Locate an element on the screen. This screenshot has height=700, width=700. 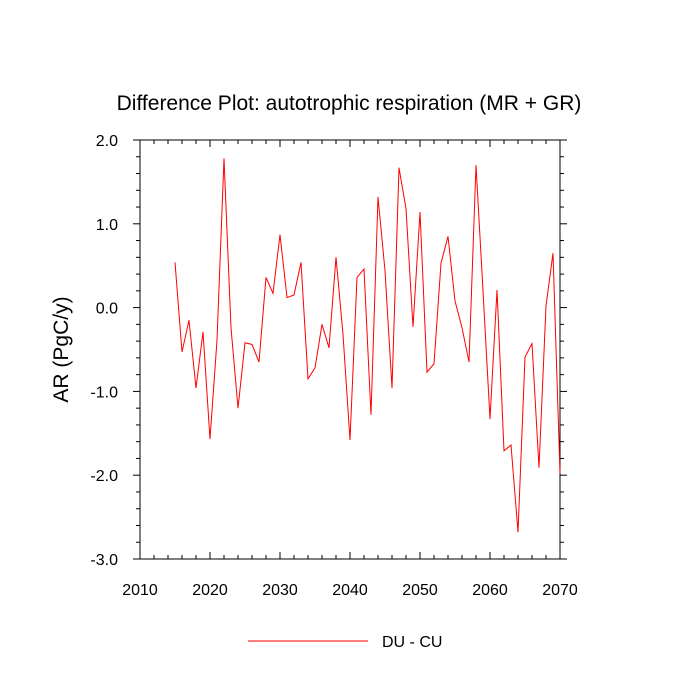
x-tick-label: 2060 is located at coordinates (490, 590).